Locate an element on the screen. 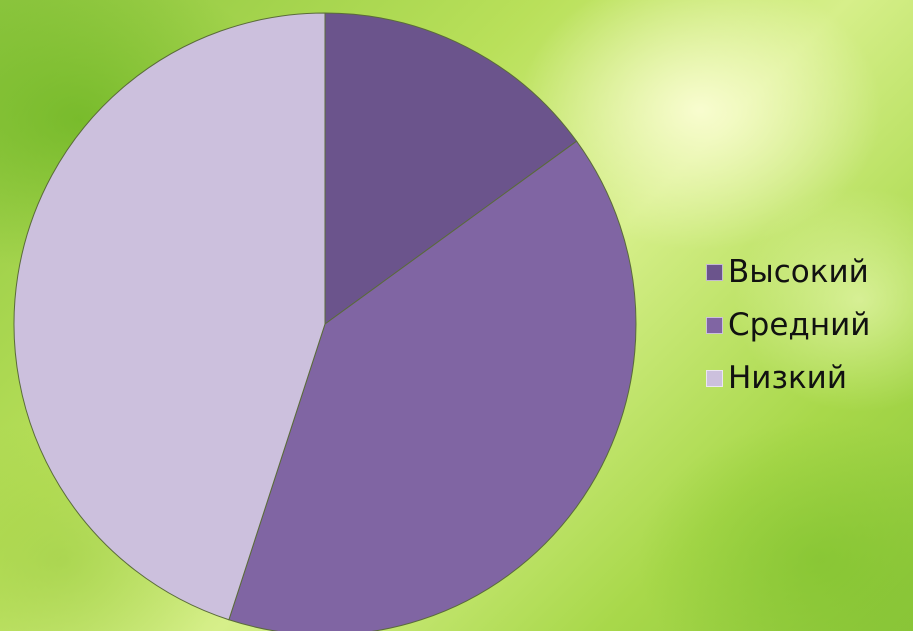 This screenshot has height=631, width=913. legend-item-1: Высокий is located at coordinates (788, 272).